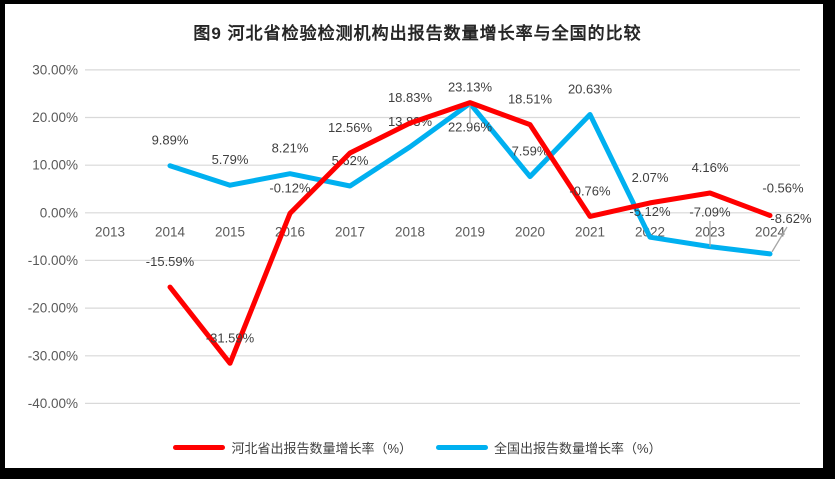 The image size is (835, 479). I want to click on x-axis-tick-label: 2020, so click(530, 232).